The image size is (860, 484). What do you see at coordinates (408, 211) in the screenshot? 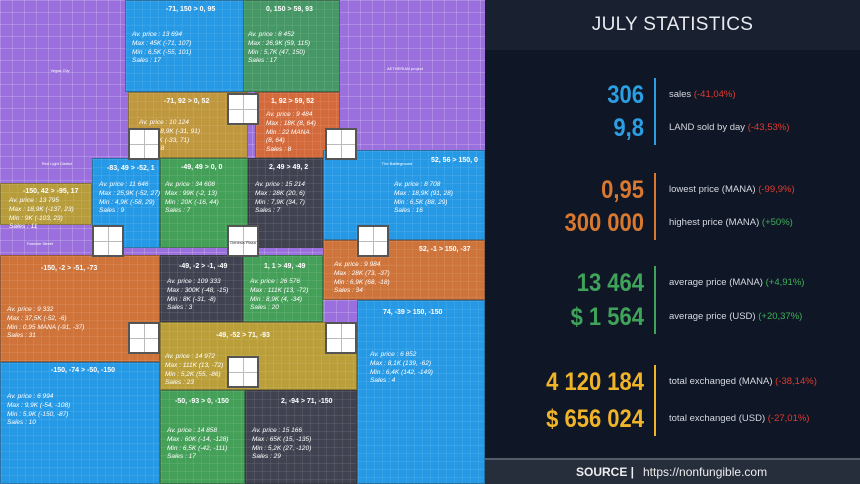
I see `region-stat-line: Sales : 16` at bounding box center [408, 211].